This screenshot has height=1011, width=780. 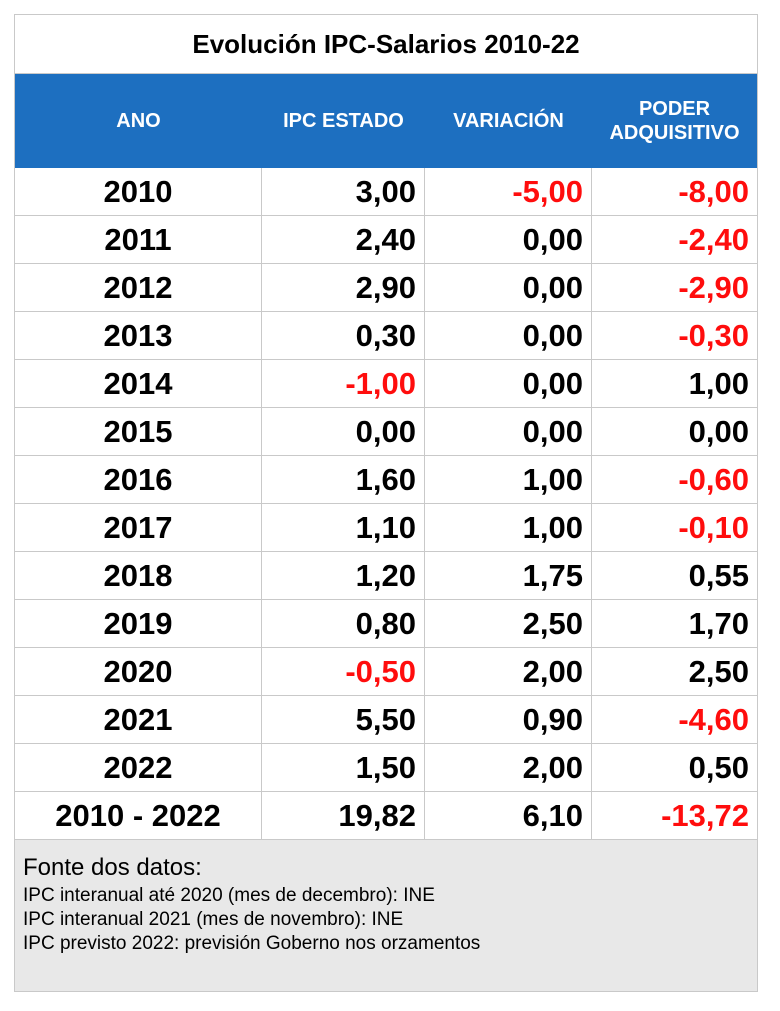 What do you see at coordinates (718, 431) in the screenshot?
I see `cell-purchasing-power: 0,00` at bounding box center [718, 431].